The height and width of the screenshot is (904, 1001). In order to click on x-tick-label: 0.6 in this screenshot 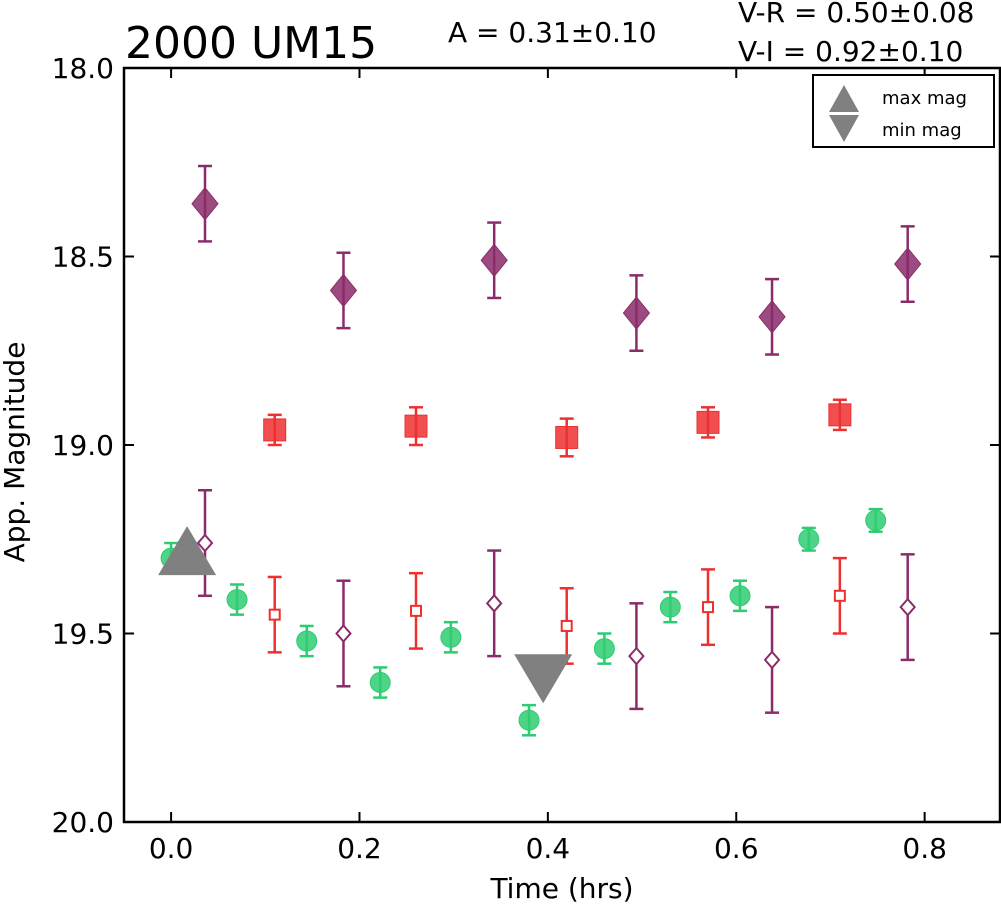, I will do `click(736, 848)`.